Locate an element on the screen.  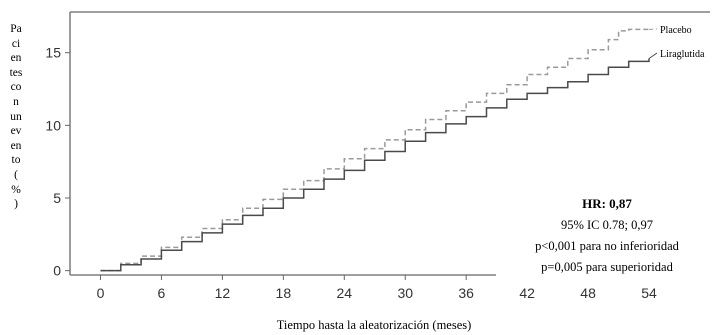
confidence-interval-label: 95% IC 0.78; 0,97 is located at coordinates (607, 225).